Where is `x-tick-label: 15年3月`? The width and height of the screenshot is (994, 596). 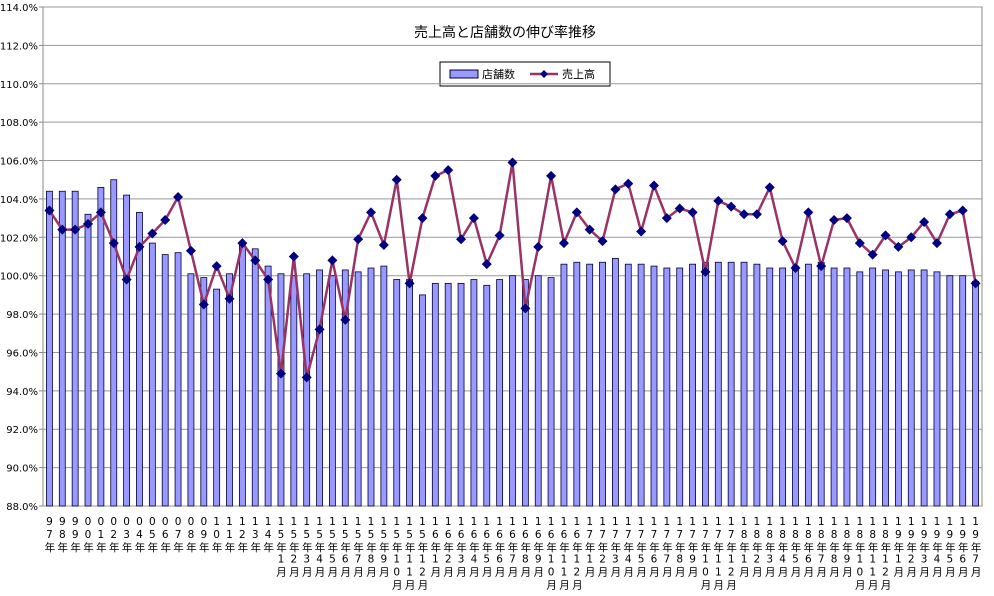
x-tick-label: 15年3月 is located at coordinates (307, 547).